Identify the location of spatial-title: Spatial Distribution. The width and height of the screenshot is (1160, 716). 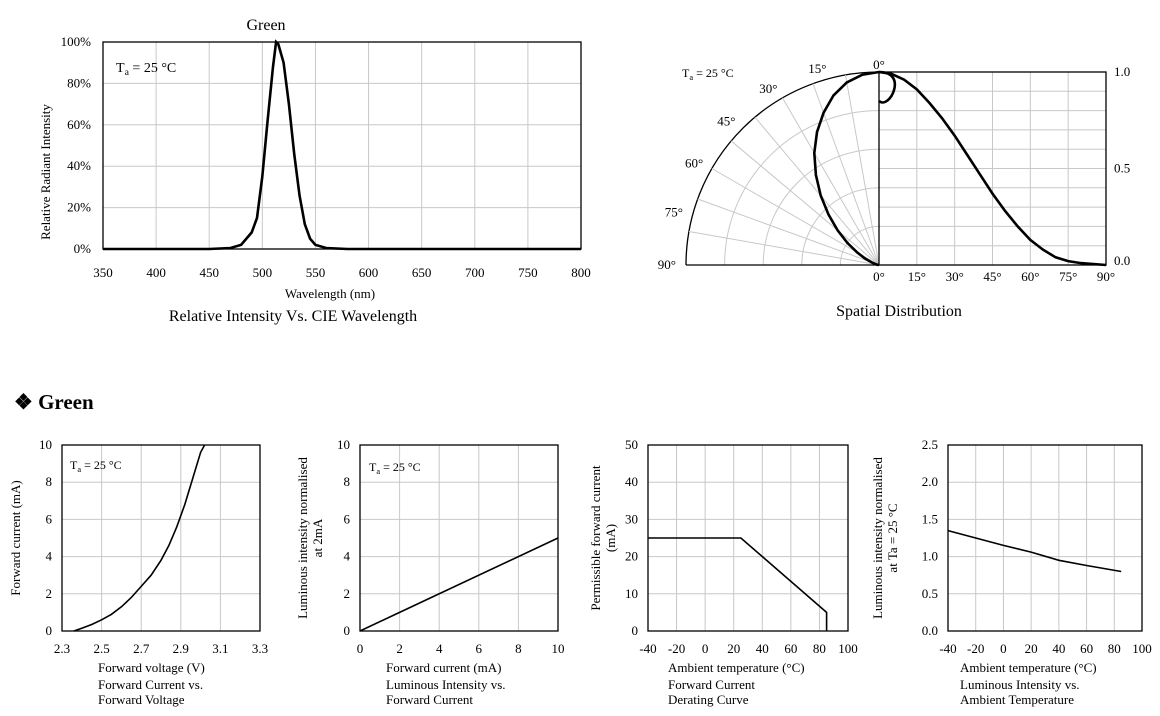
(899, 311).